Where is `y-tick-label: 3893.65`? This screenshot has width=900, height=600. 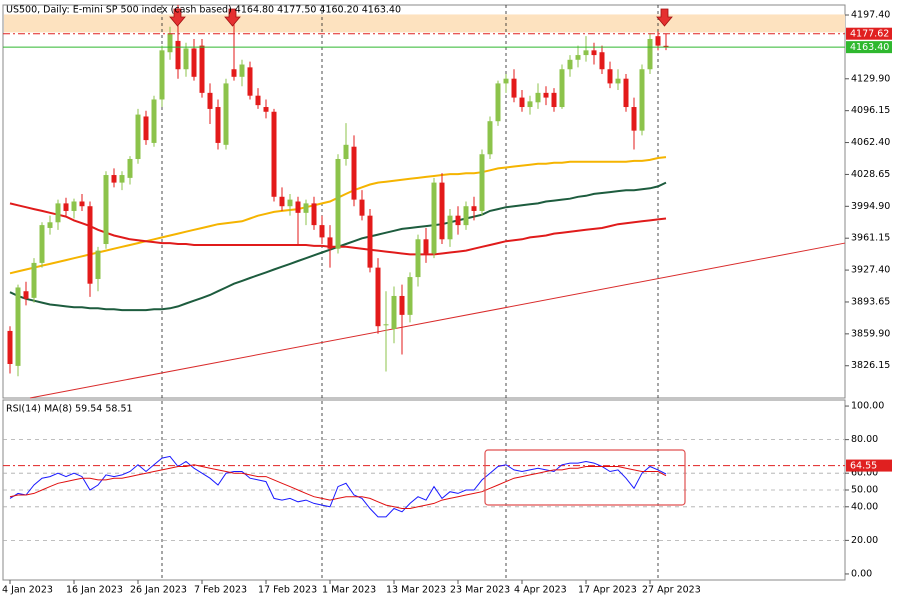
y-tick-label: 3893.65 is located at coordinates (870, 301).